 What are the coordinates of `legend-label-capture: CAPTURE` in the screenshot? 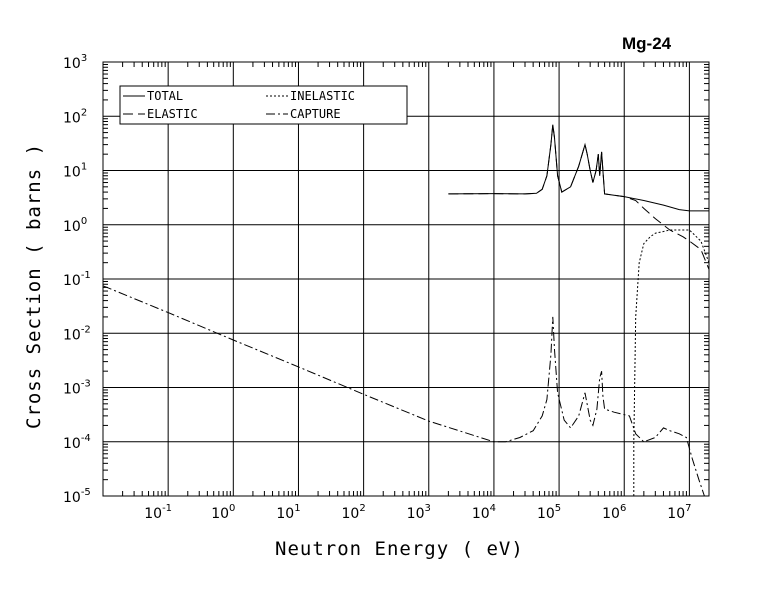 It's located at (315, 114).